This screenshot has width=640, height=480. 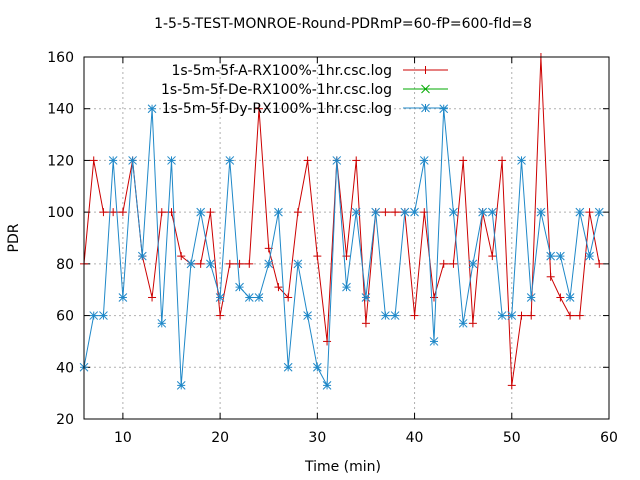 What do you see at coordinates (60, 110) in the screenshot?
I see `y-tick-label: 140` at bounding box center [60, 110].